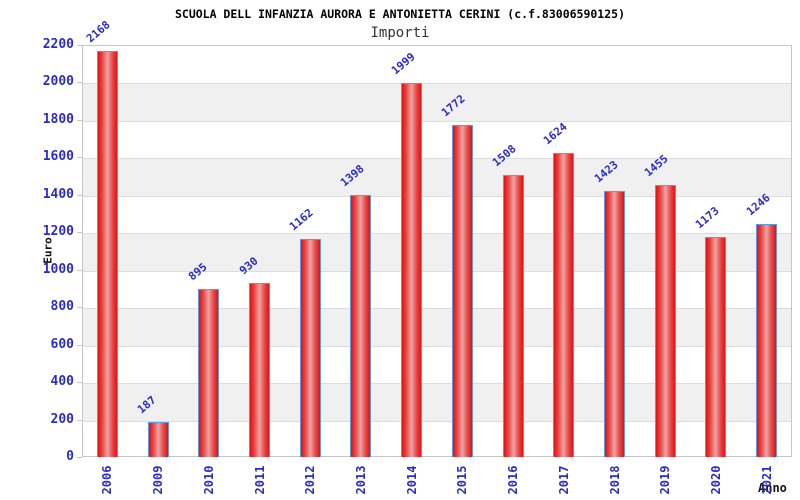 This screenshot has height=500, width=800. I want to click on chart-subtitle: Importi, so click(400, 33).